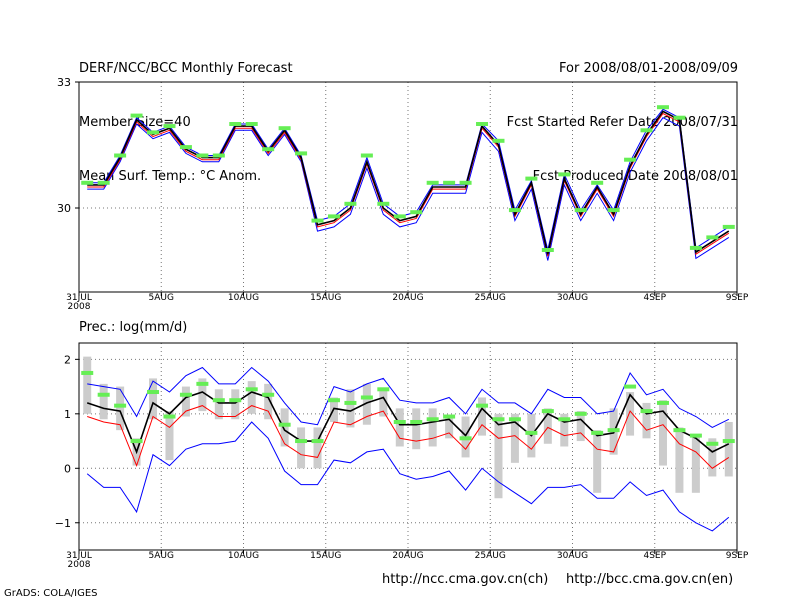 Image resolution: width=800 pixels, height=600 pixels. Describe the element at coordinates (648, 68) in the screenshot. I see `forecast-period-line: For 2008/08/01-2008/09/09` at that location.